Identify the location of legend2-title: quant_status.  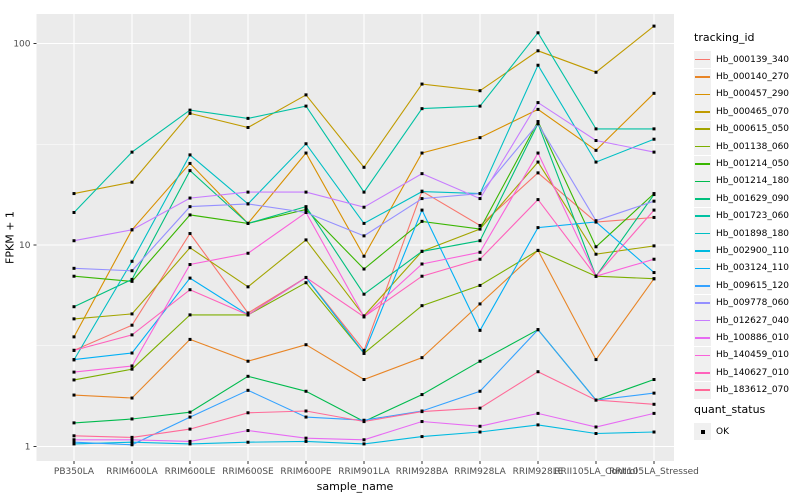
(730, 409).